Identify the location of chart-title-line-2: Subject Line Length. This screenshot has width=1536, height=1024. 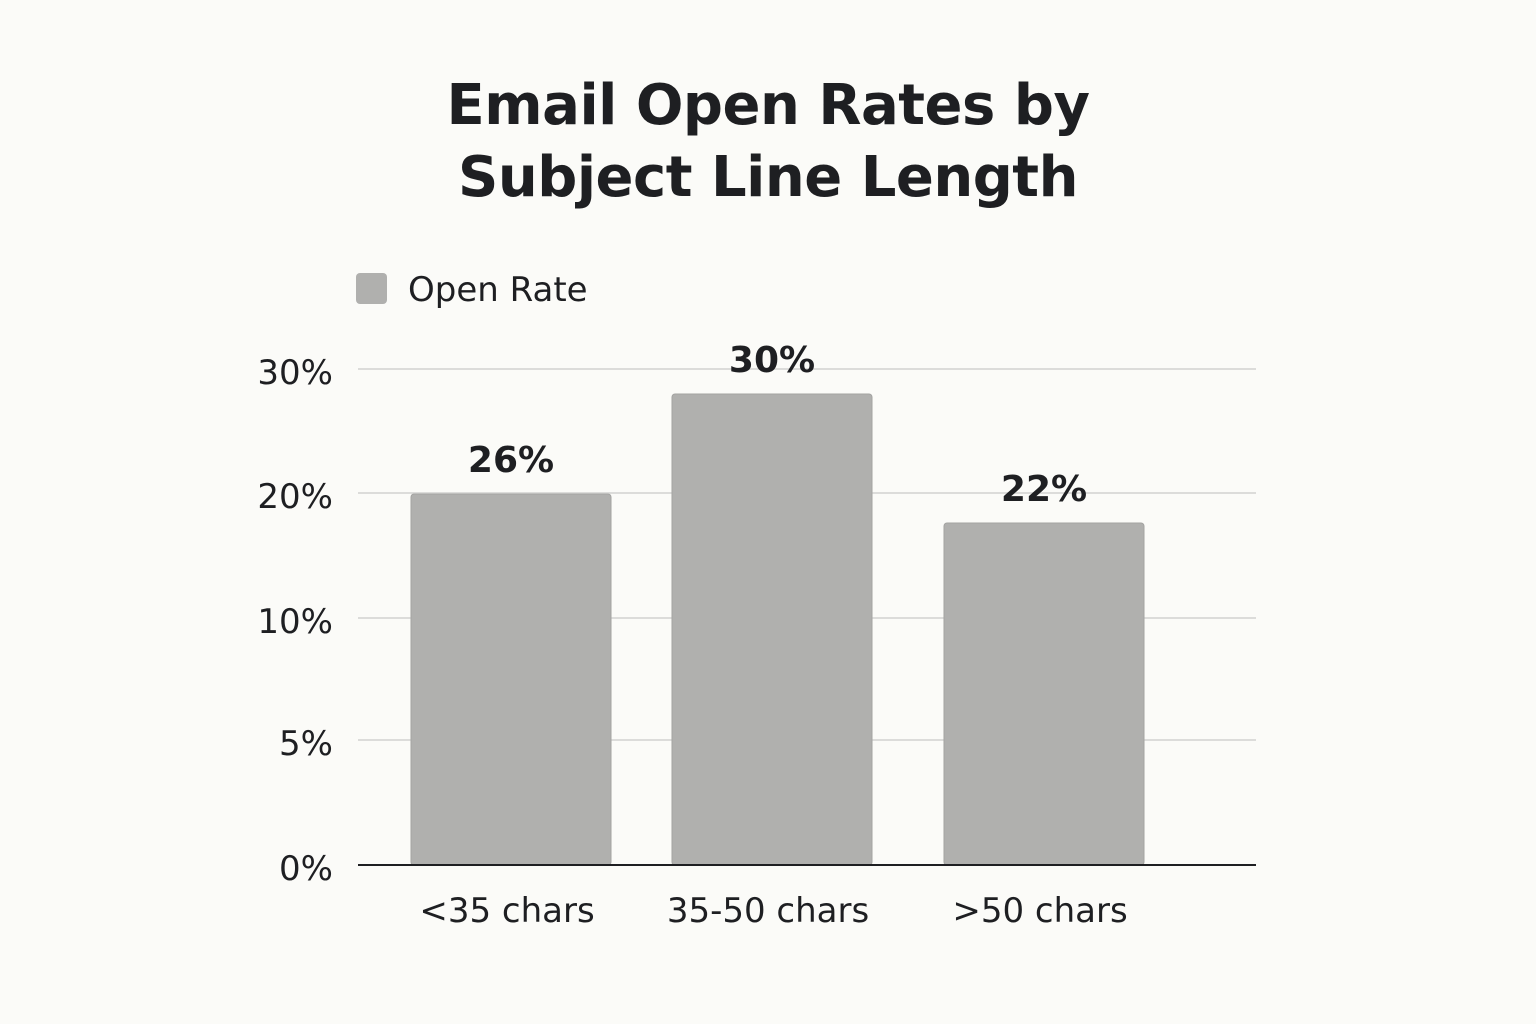
(768, 177).